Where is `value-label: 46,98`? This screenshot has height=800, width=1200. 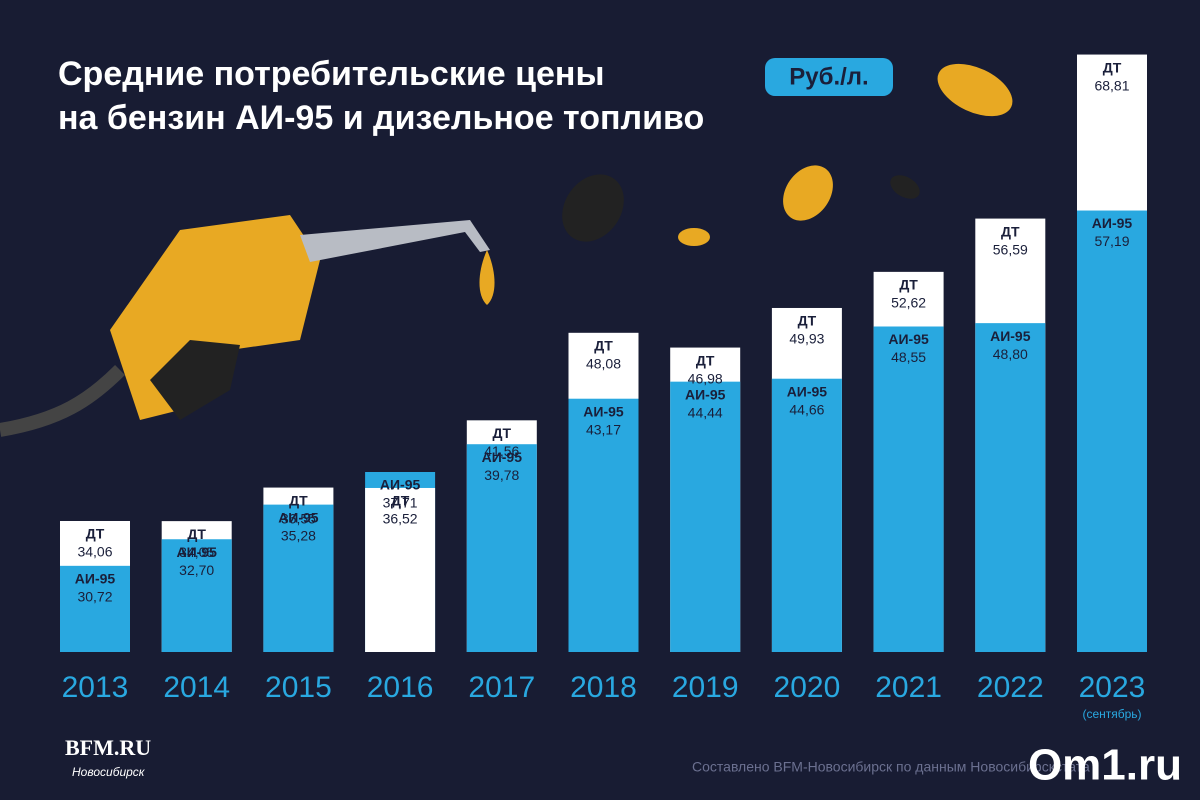 value-label: 46,98 is located at coordinates (705, 378).